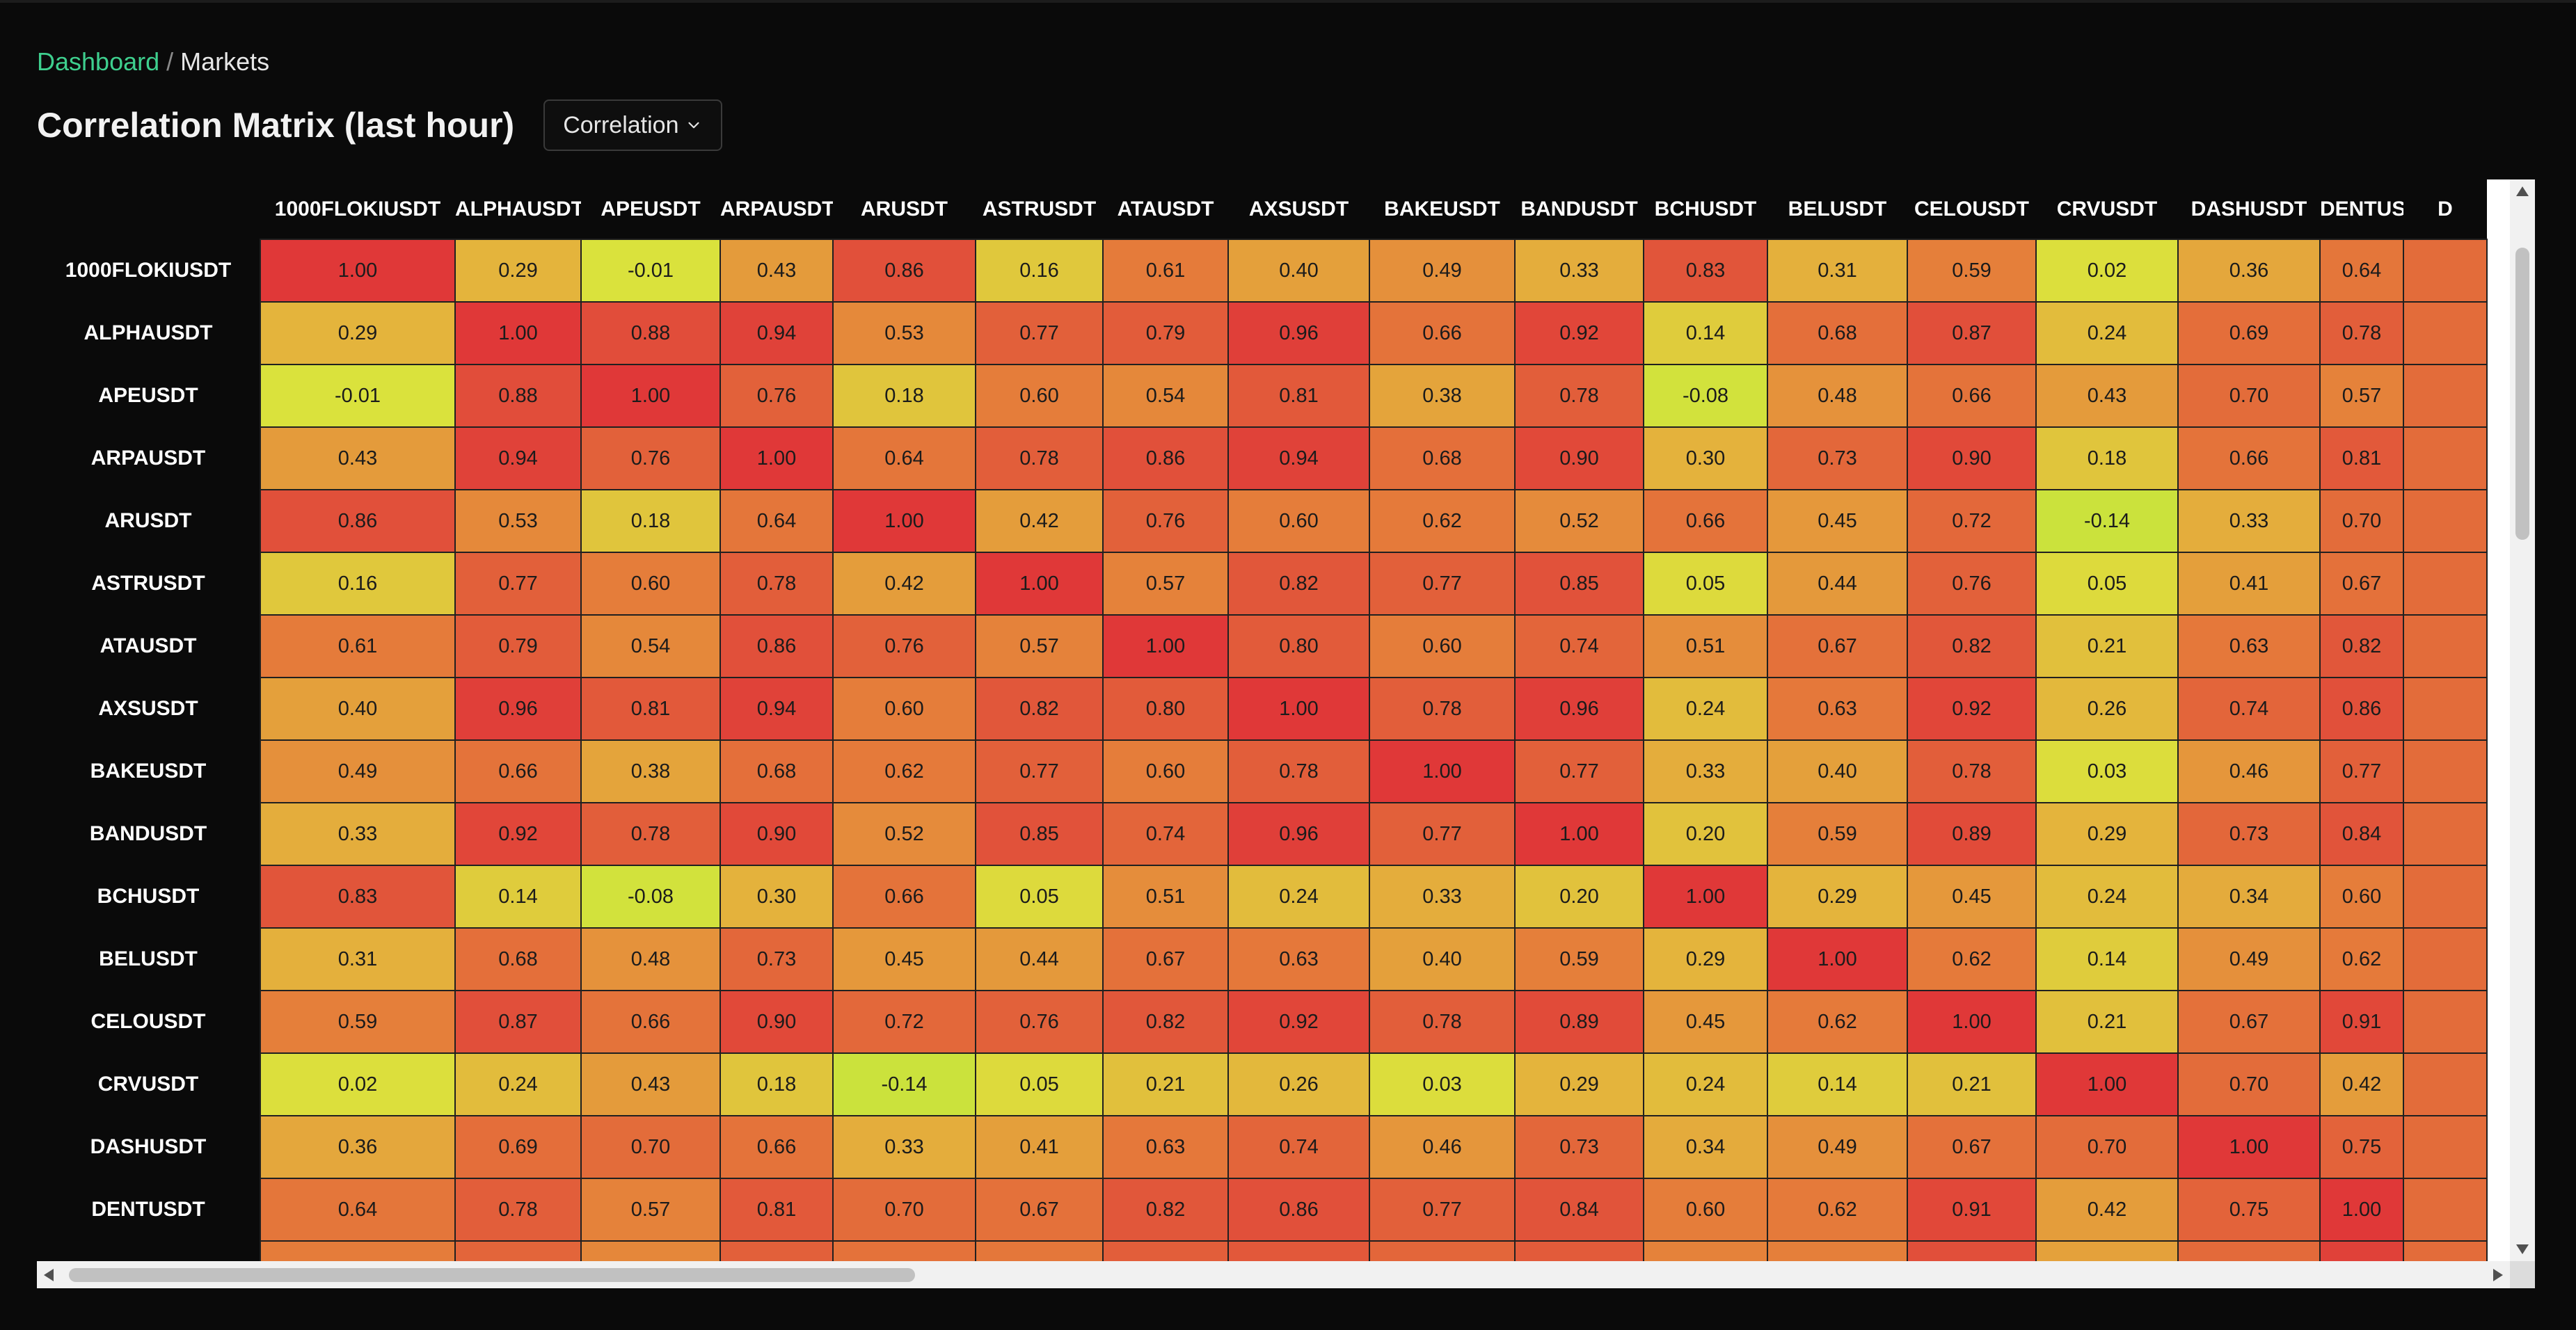  Describe the element at coordinates (2249, 646) in the screenshot. I see `matrix-cell: 0.63` at that location.